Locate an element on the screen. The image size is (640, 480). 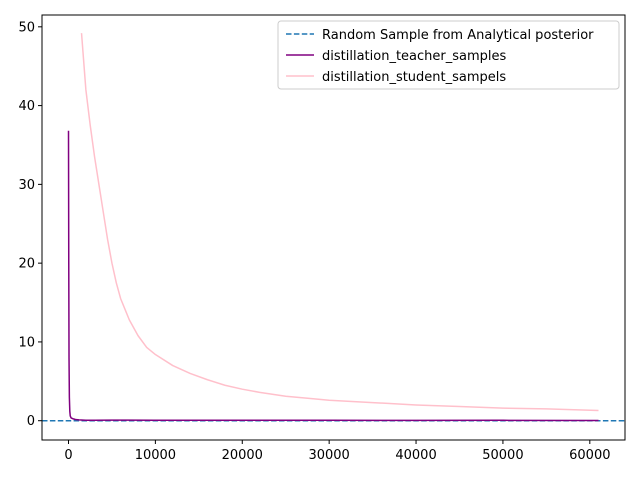
y-tick-label: 20 is located at coordinates (26, 264).